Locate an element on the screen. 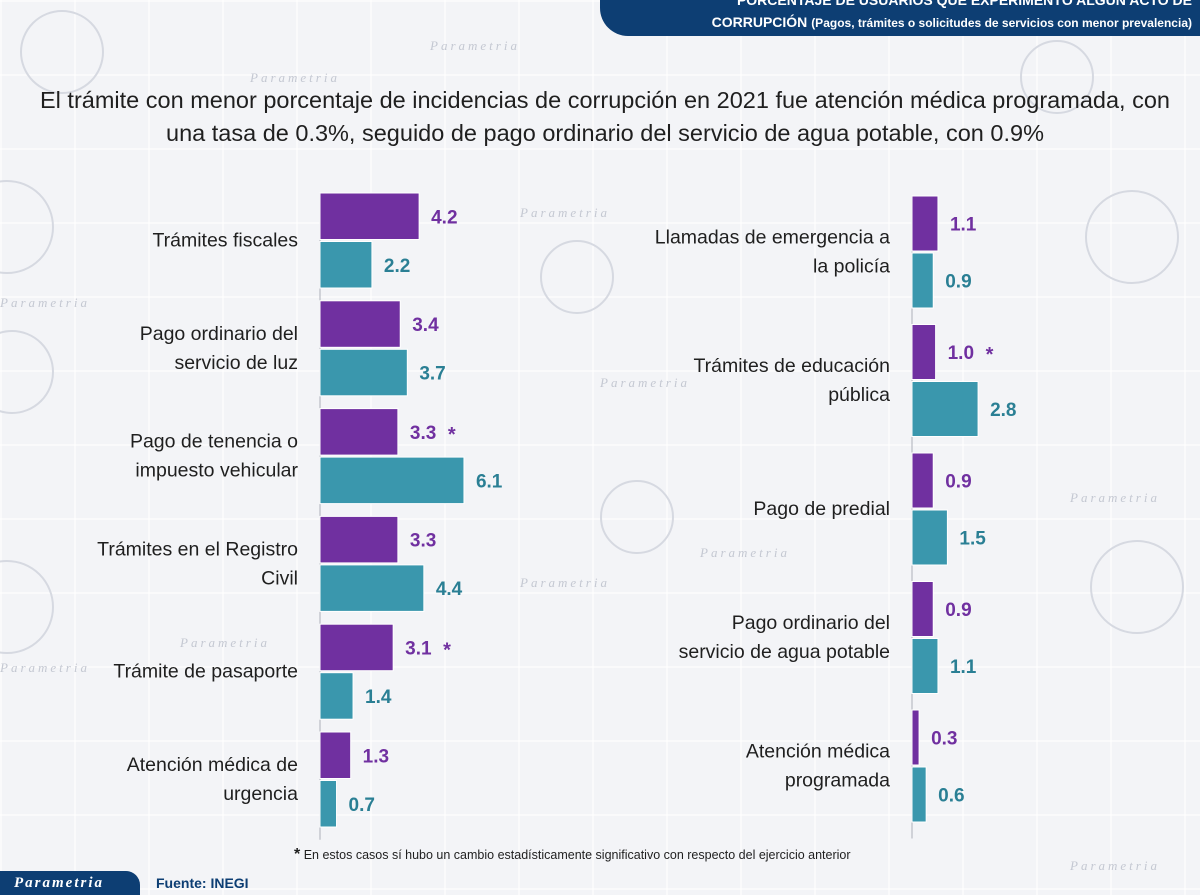  data-label: 2.8 is located at coordinates (1003, 410).